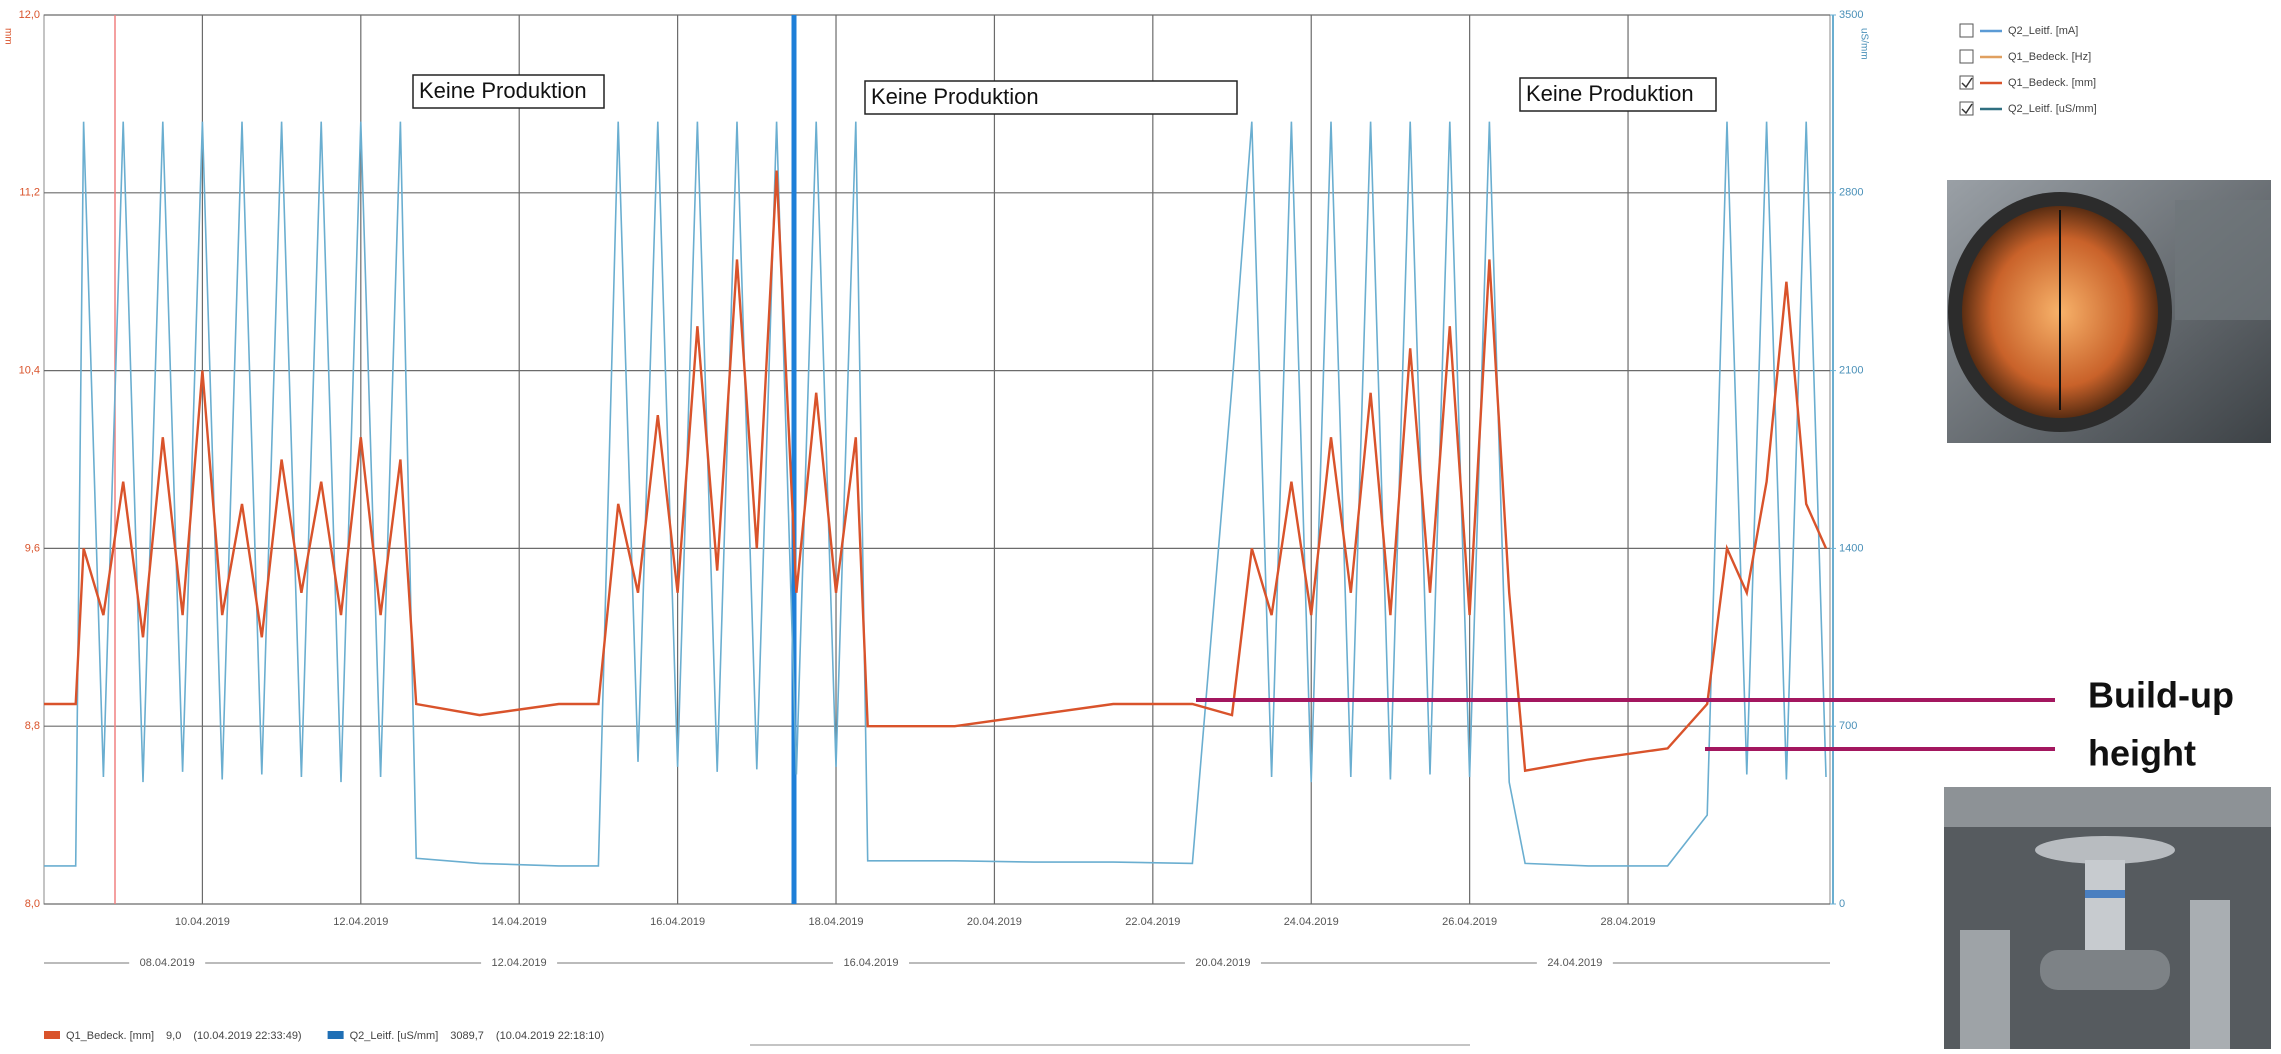  Describe the element at coordinates (2107, 918) in the screenshot. I see `sensor-photo` at that location.